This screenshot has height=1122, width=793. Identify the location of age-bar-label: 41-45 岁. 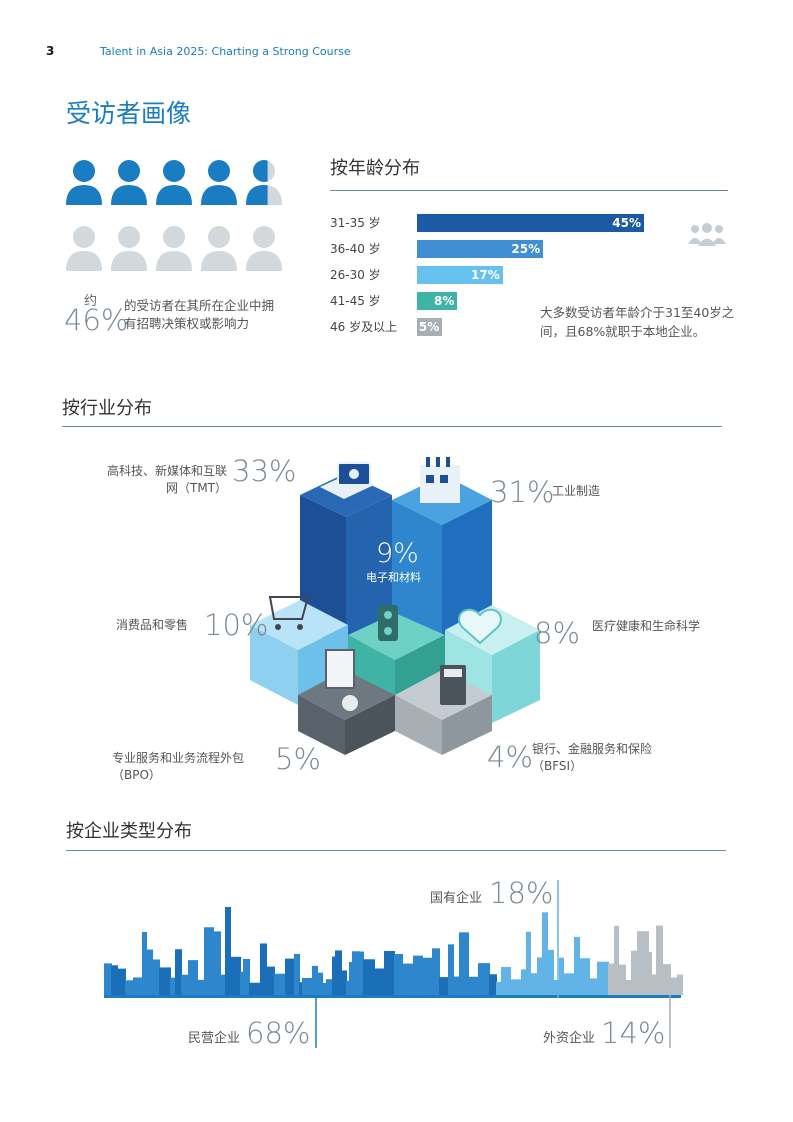
(355, 301).